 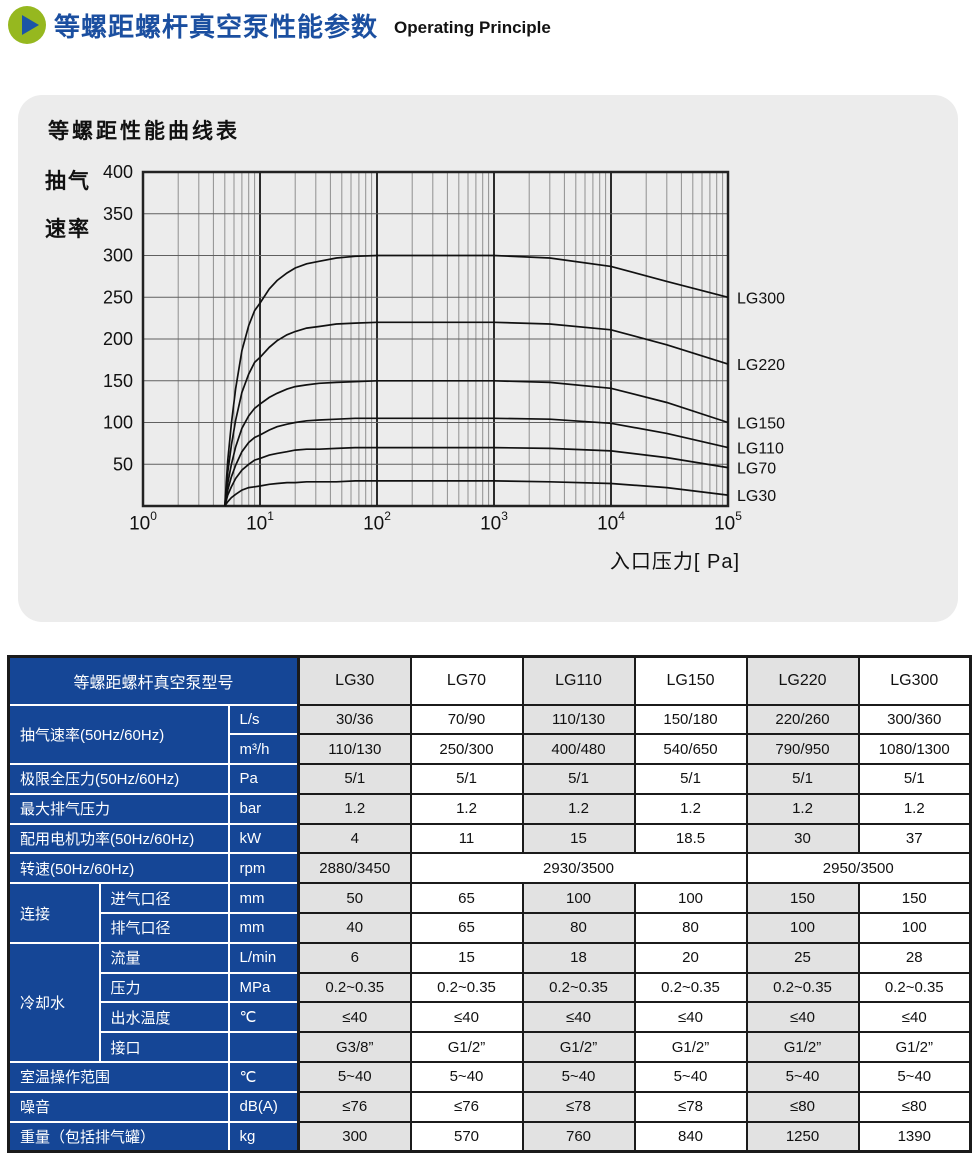 What do you see at coordinates (578, 928) in the screenshot?
I see `spec-value-cell: 80` at bounding box center [578, 928].